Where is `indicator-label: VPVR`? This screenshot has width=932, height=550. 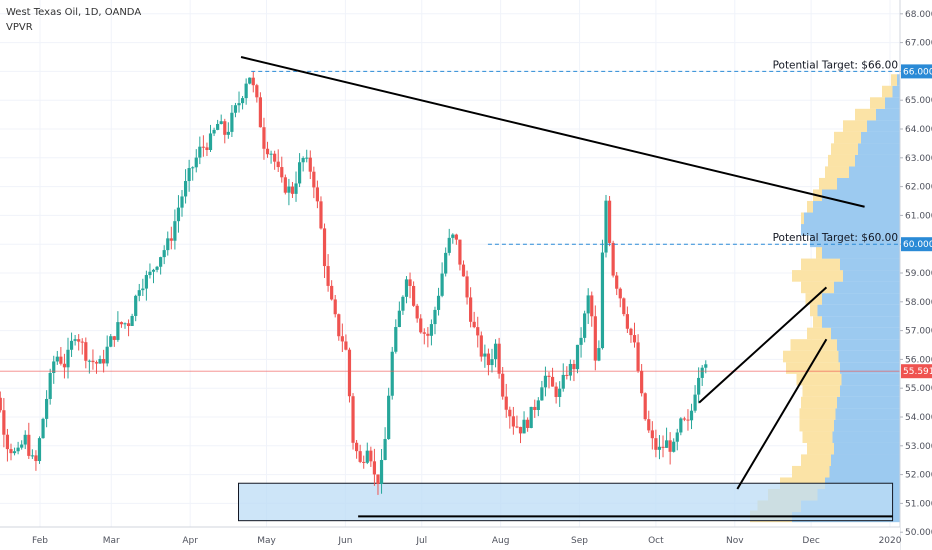 indicator-label: VPVR is located at coordinates (19, 27).